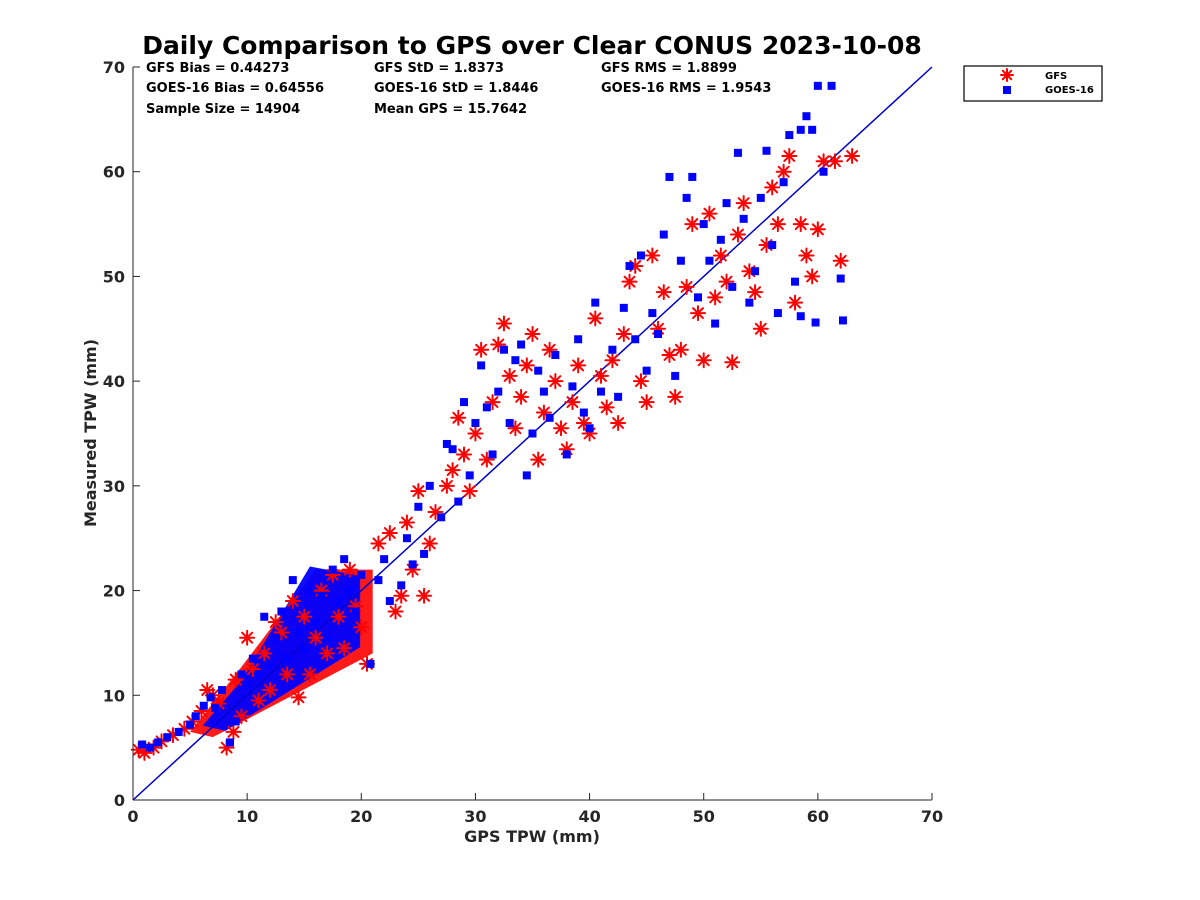 This screenshot has height=900, width=1200. Describe the element at coordinates (439, 68) in the screenshot. I see `gfs-std-stat: GFS StD = 1.8373` at that location.